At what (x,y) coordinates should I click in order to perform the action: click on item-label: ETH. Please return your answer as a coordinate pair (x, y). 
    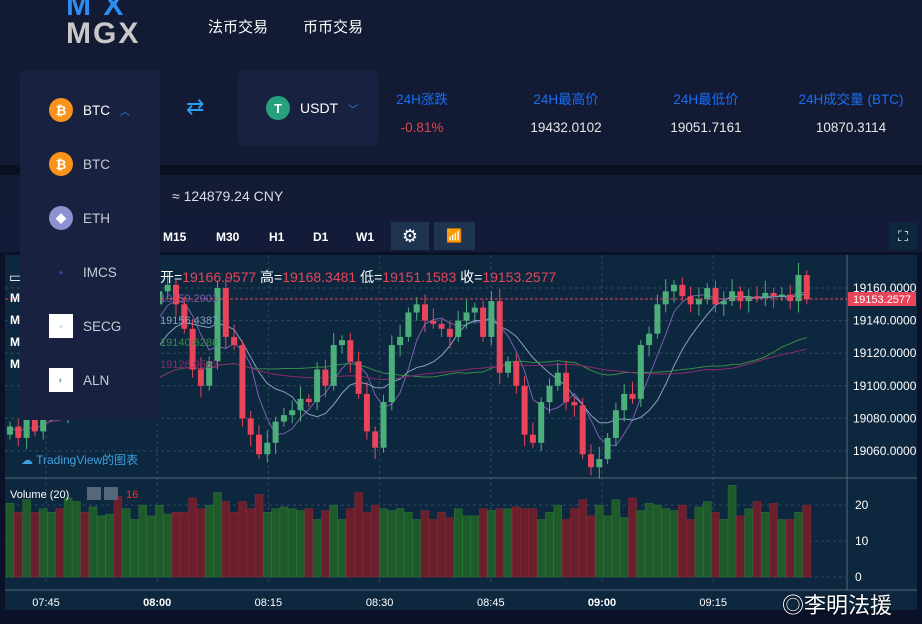
    Looking at the image, I should click on (96, 218).